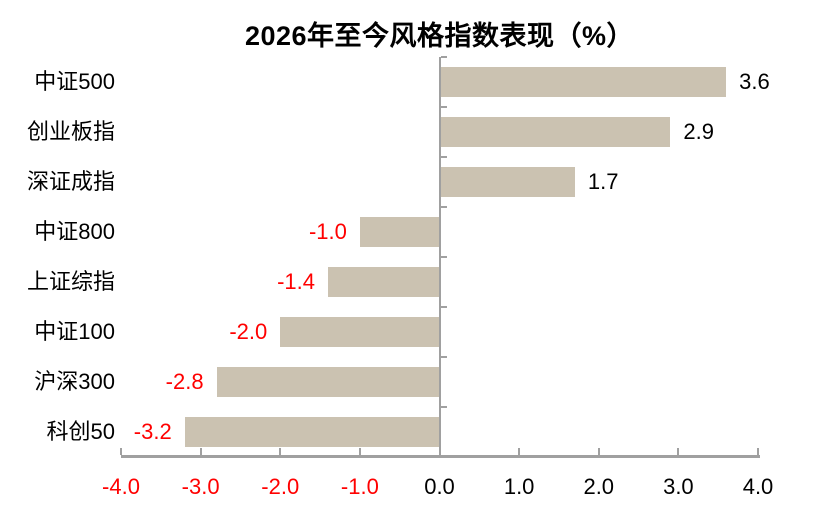 The height and width of the screenshot is (511, 815). Describe the element at coordinates (758, 486) in the screenshot. I see `x-tick-label: 4.0` at that location.